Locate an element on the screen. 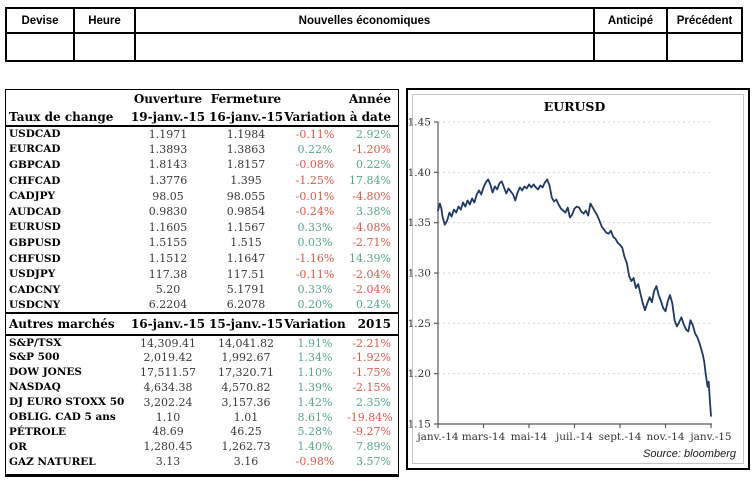  col-variation: Variation is located at coordinates (315, 117).